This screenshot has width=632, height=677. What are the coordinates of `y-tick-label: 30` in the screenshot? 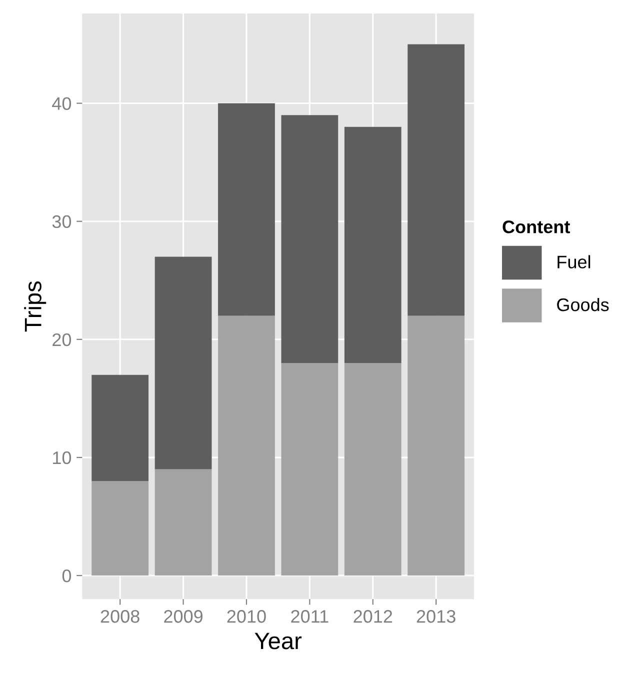 It's located at (62, 221).